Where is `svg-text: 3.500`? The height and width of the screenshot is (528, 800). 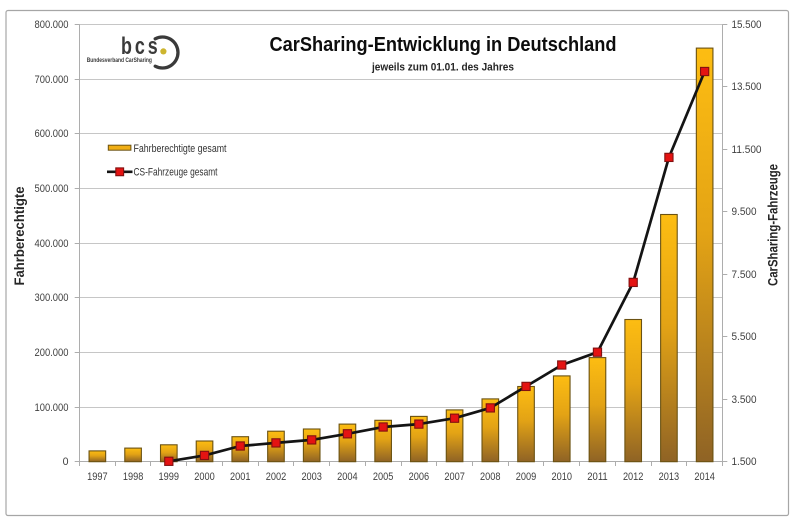 svg-text: 3.500 is located at coordinates (744, 400).